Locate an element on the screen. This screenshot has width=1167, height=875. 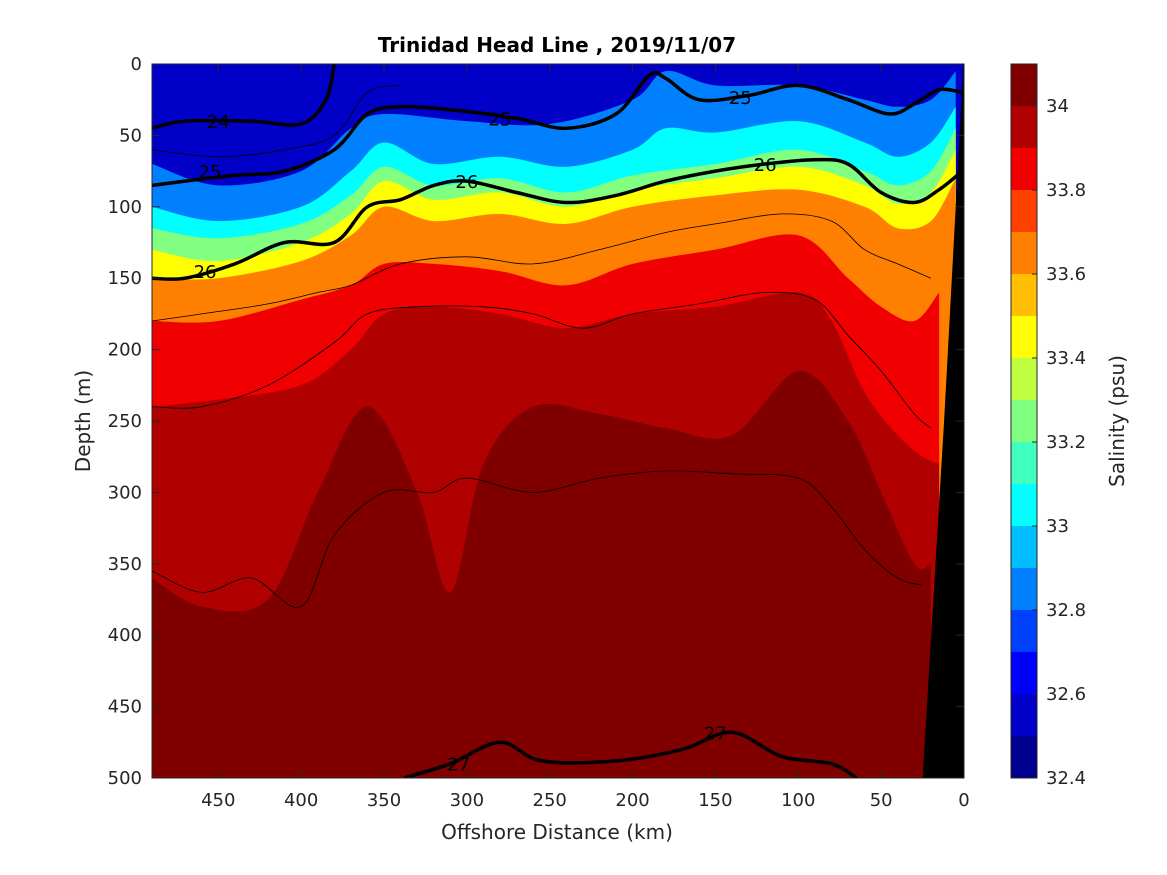
colorbar-tick-label-32.4: 32.4 is located at coordinates (1066, 778).